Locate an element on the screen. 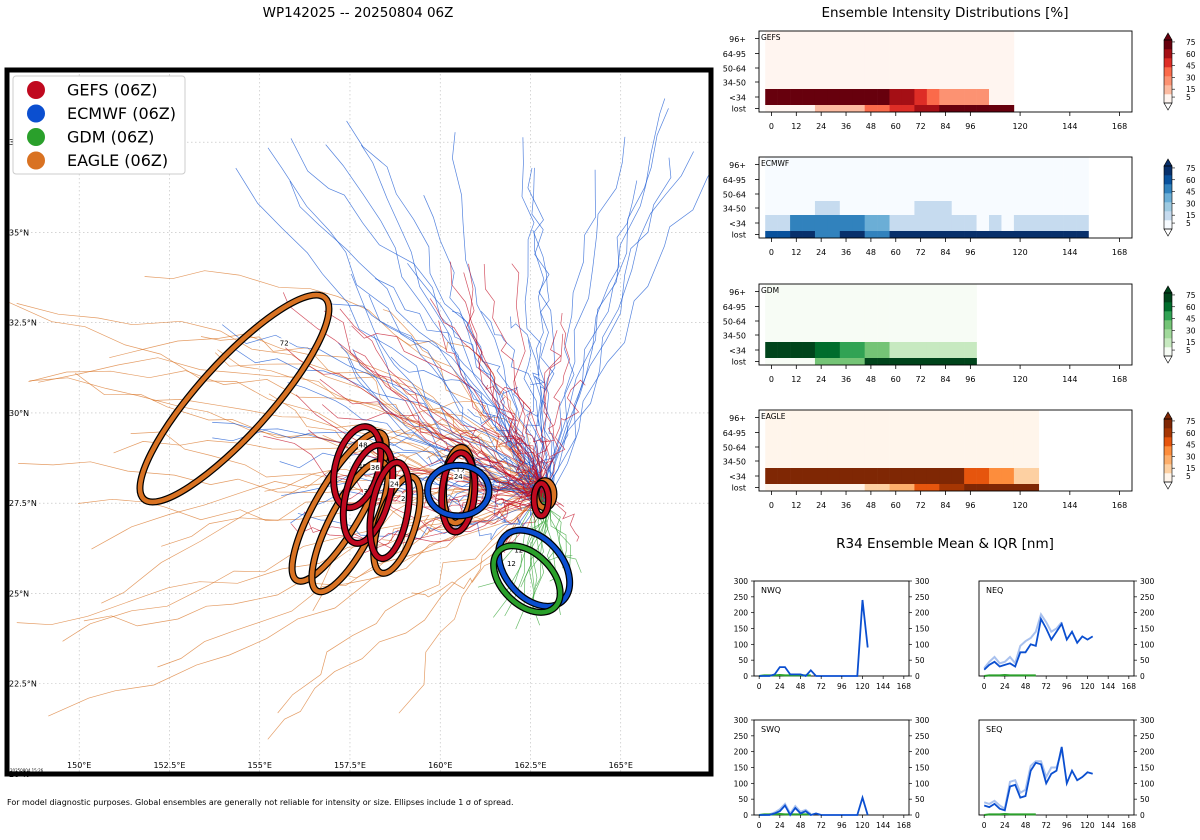  ellipse-label: 48 is located at coordinates (363, 446).